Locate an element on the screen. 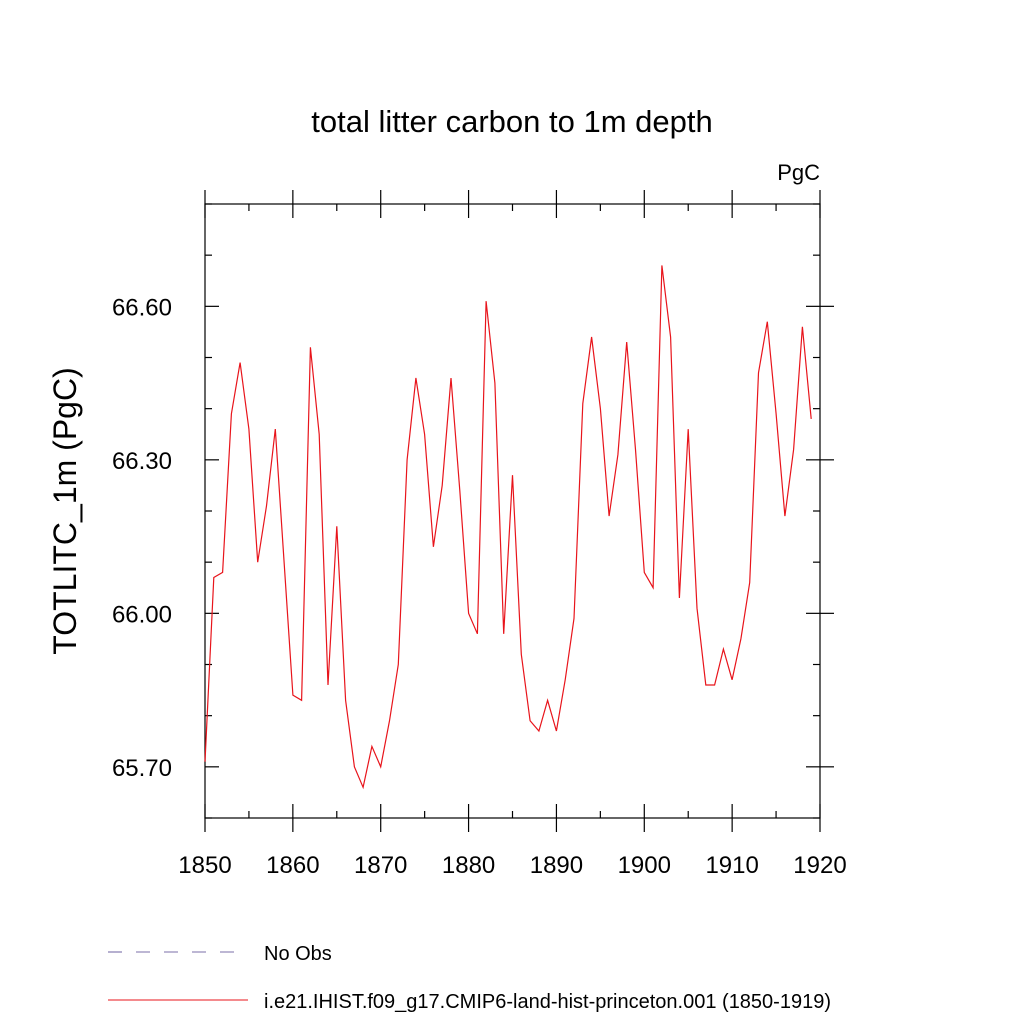  y-axis-label: TOTLITC_1m (PgC) is located at coordinates (65, 510).